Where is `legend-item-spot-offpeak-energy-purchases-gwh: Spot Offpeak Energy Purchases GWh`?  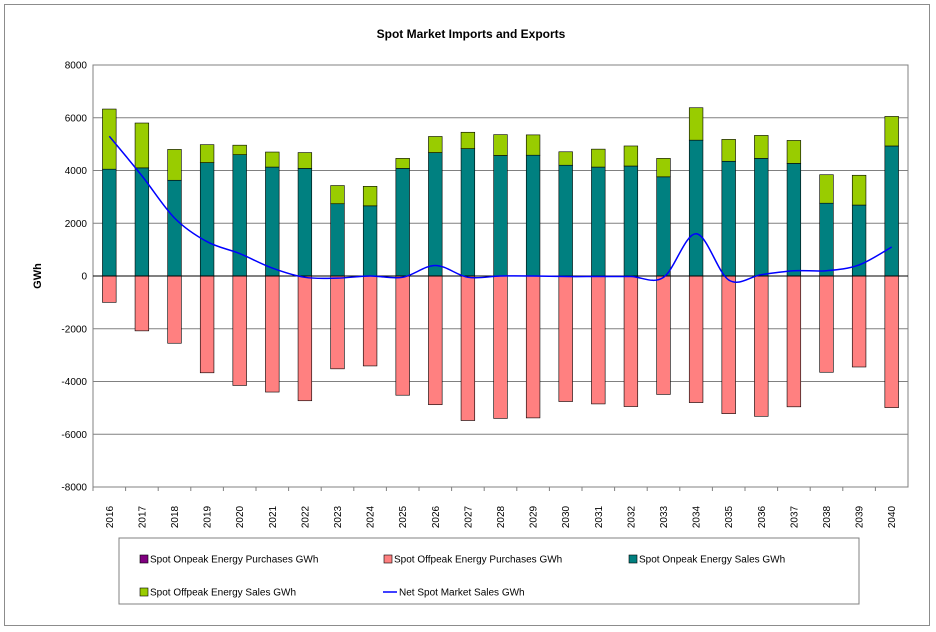
legend-item-spot-offpeak-energy-purchases-gwh: Spot Offpeak Energy Purchases GWh is located at coordinates (472, 560).